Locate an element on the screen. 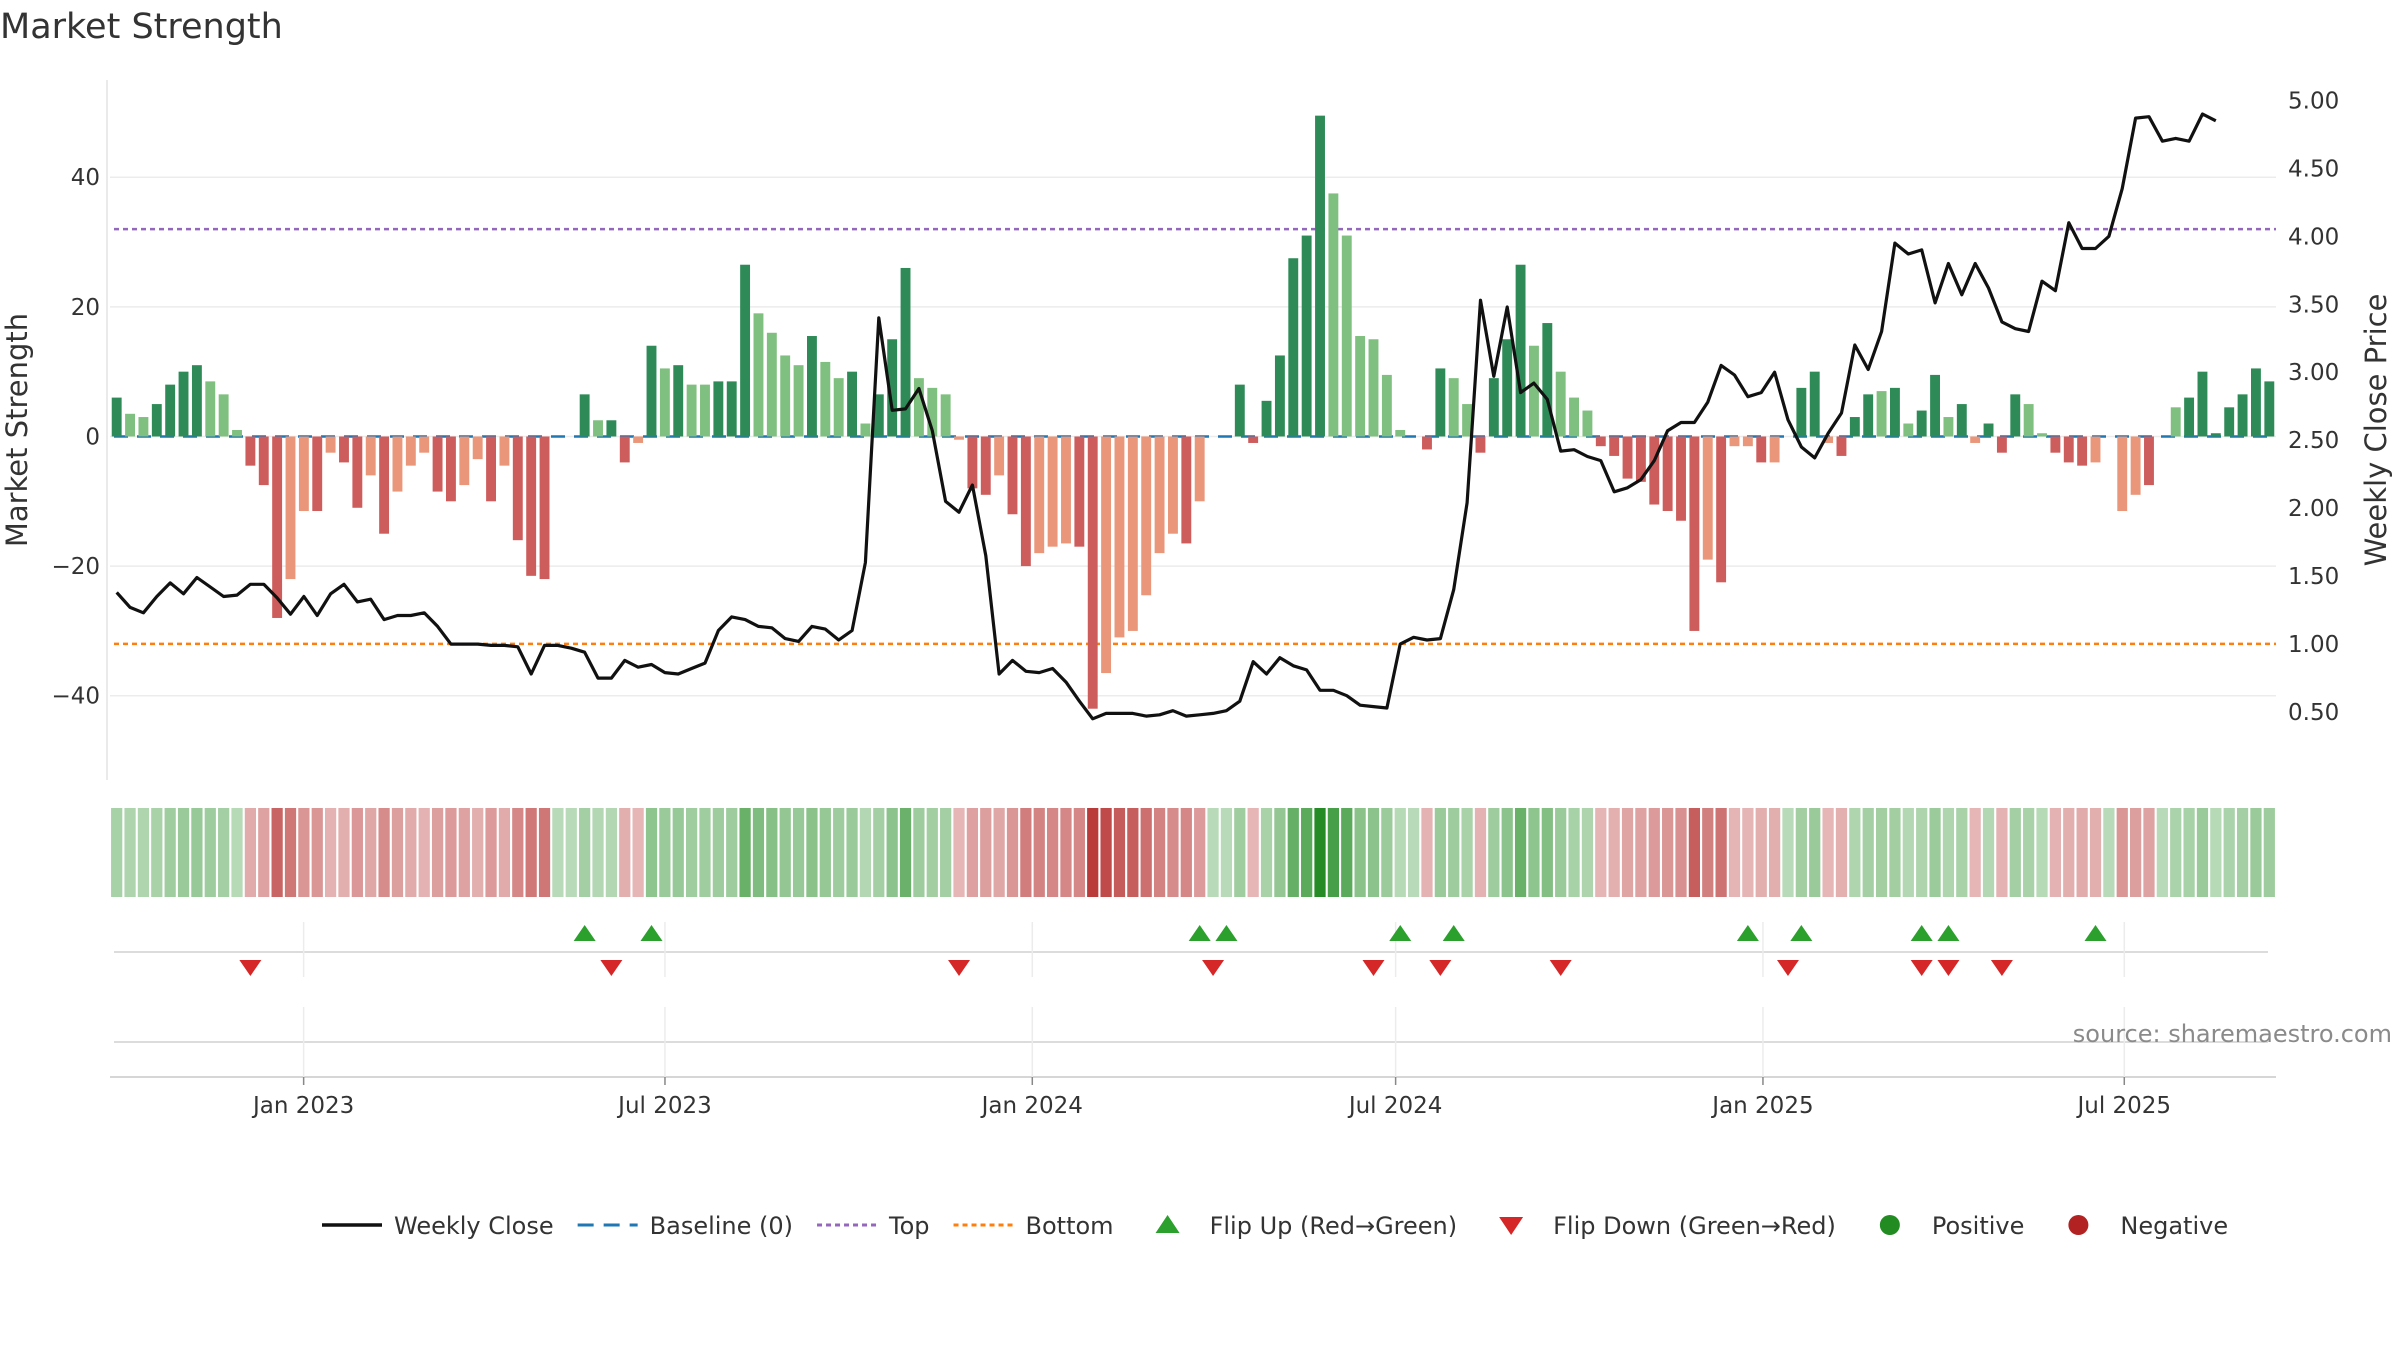 This screenshot has height=1350, width=2400. legend-label: Flip Up (Red→Green) is located at coordinates (1334, 1226).